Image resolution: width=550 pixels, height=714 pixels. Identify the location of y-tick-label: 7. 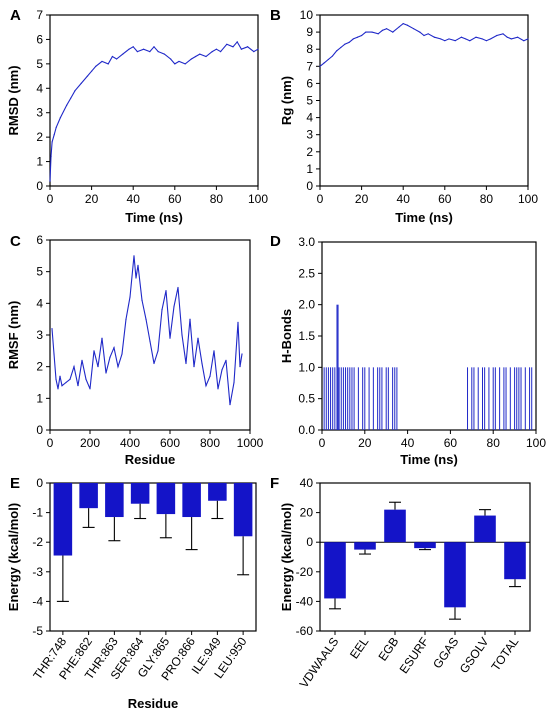
(309, 66).